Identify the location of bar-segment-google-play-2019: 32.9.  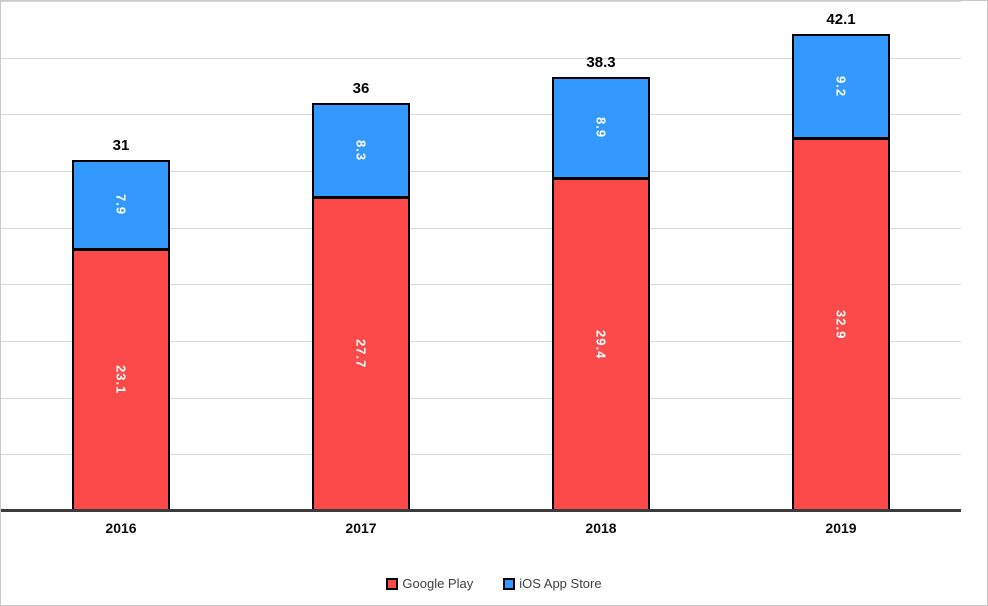
(841, 324).